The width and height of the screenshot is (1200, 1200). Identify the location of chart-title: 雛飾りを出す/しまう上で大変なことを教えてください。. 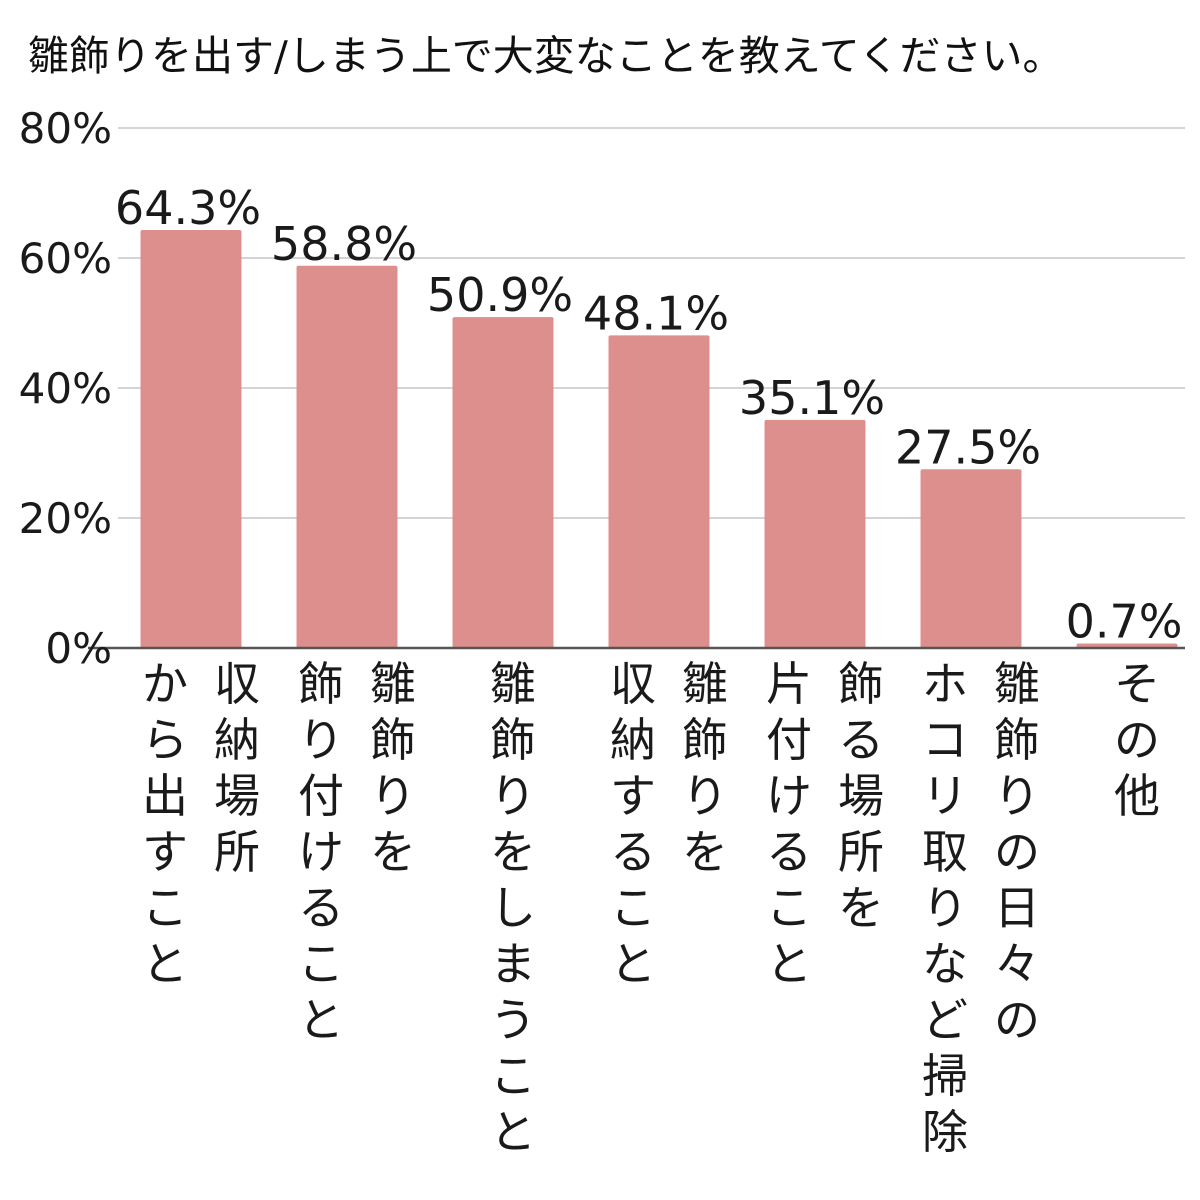
(546, 56).